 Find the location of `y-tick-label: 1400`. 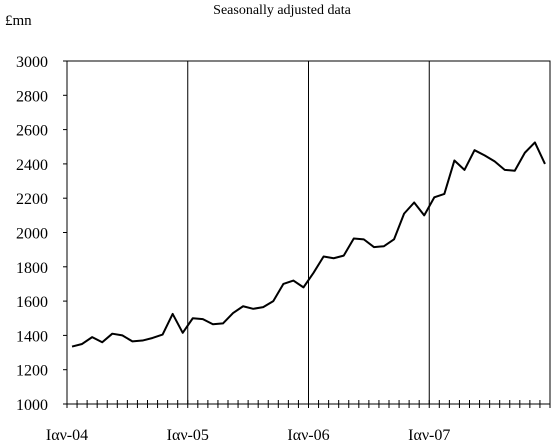

y-tick-label: 1400 is located at coordinates (32, 336).